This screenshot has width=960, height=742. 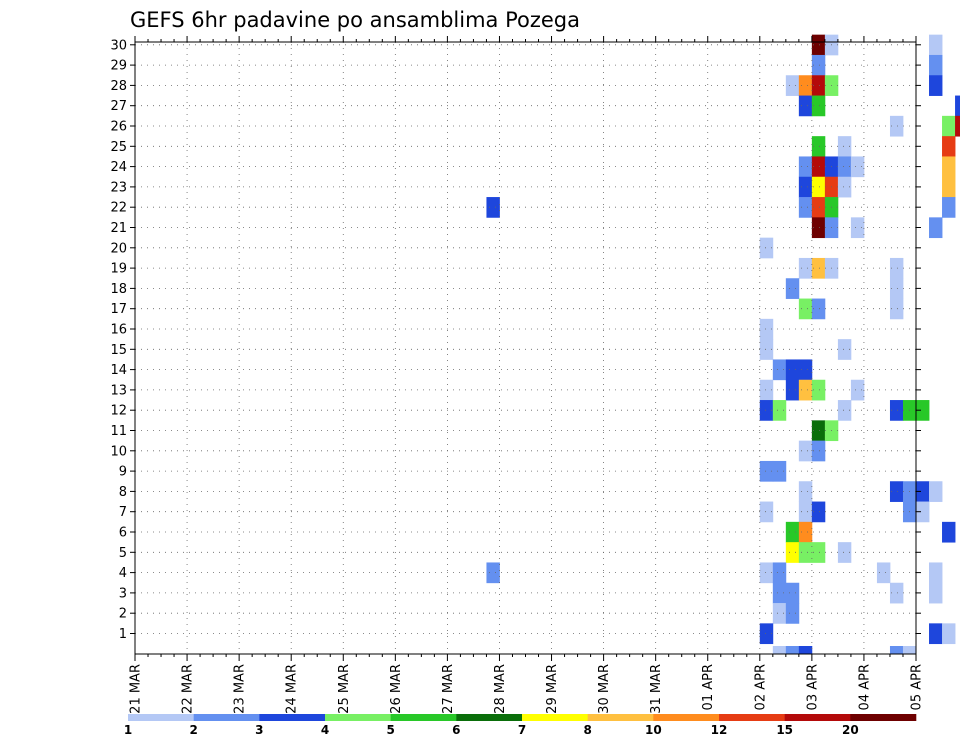 I want to click on x-tick-label: 02 APR, so click(x=760, y=687).